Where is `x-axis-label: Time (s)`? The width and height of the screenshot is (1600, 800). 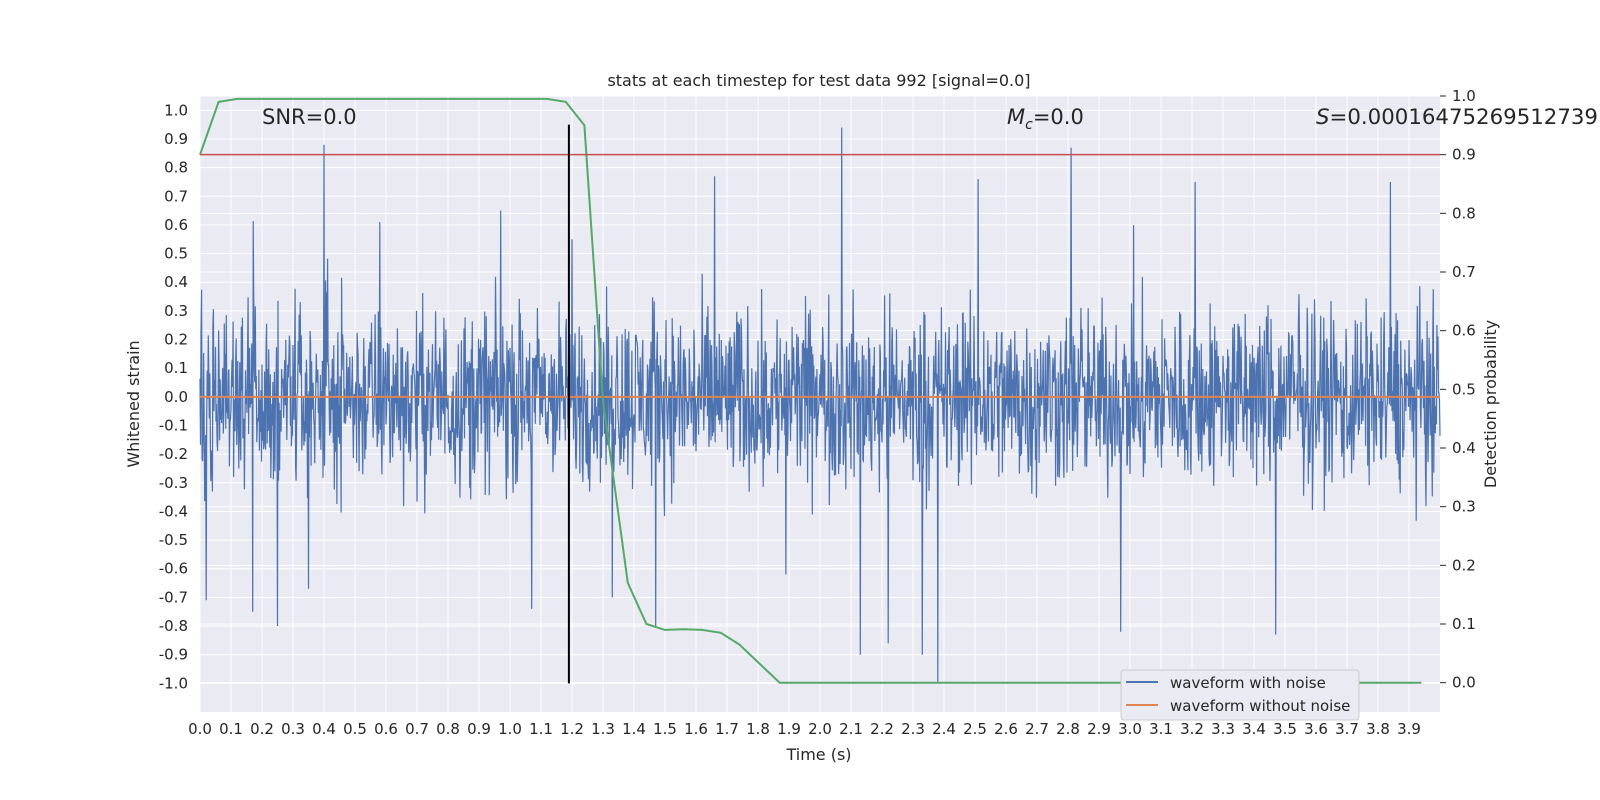
x-axis-label: Time (s) is located at coordinates (818, 754).